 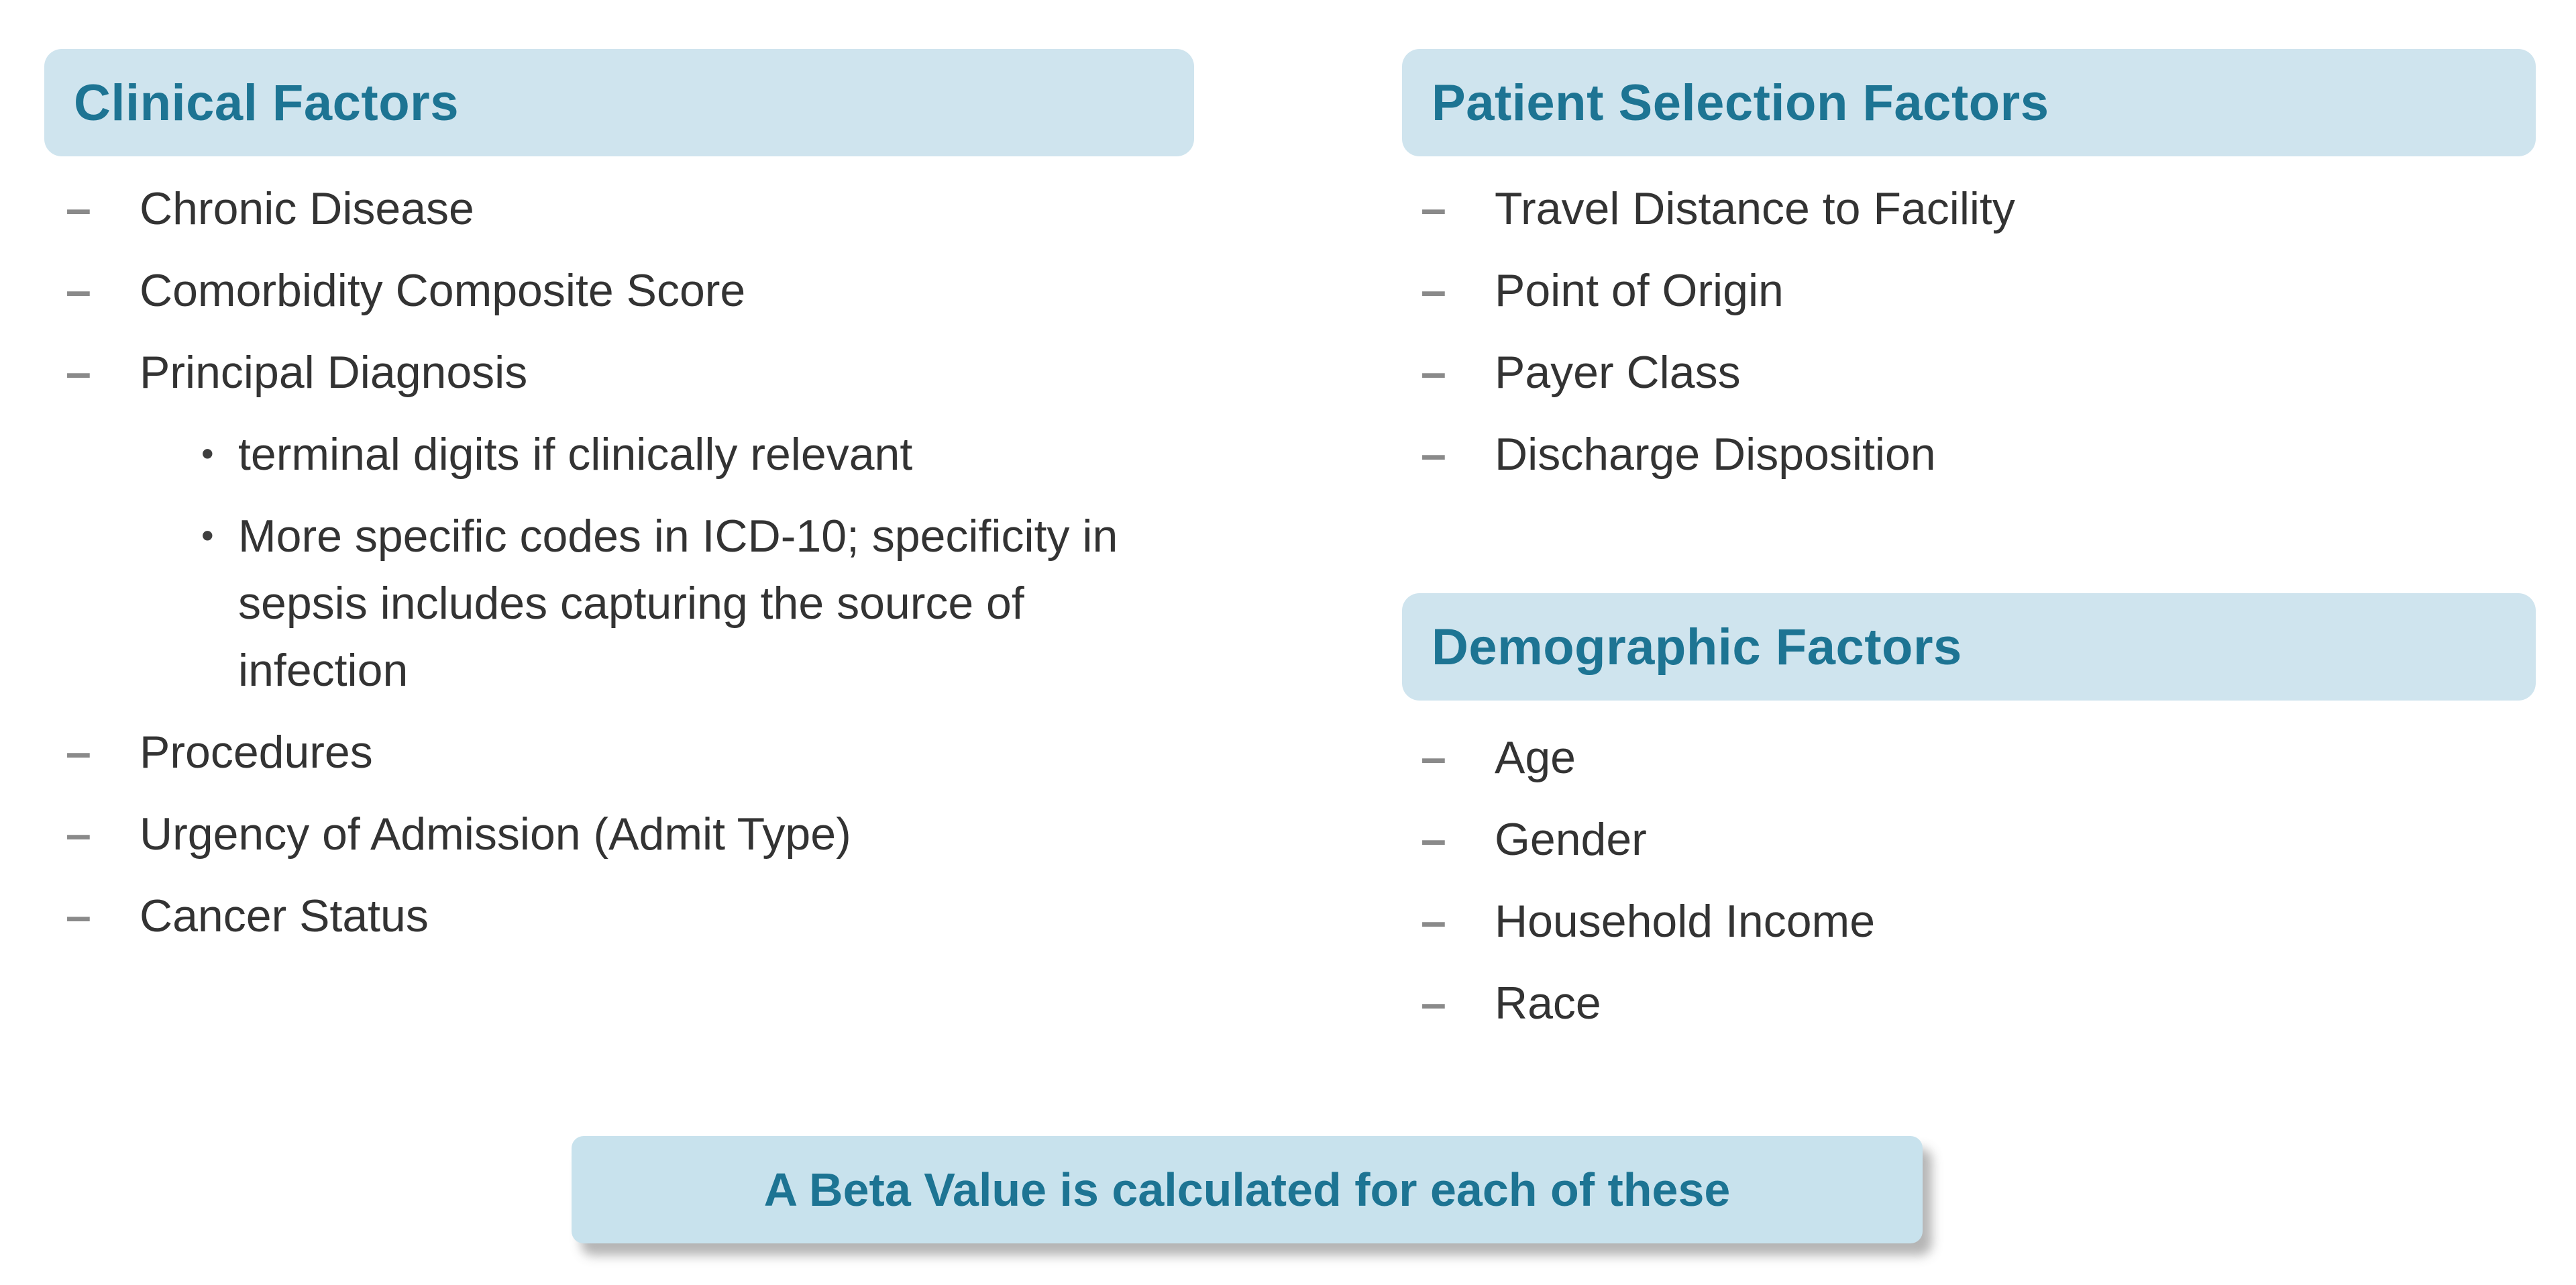 I want to click on clinical-factors-header: Clinical Factors, so click(x=619, y=102).